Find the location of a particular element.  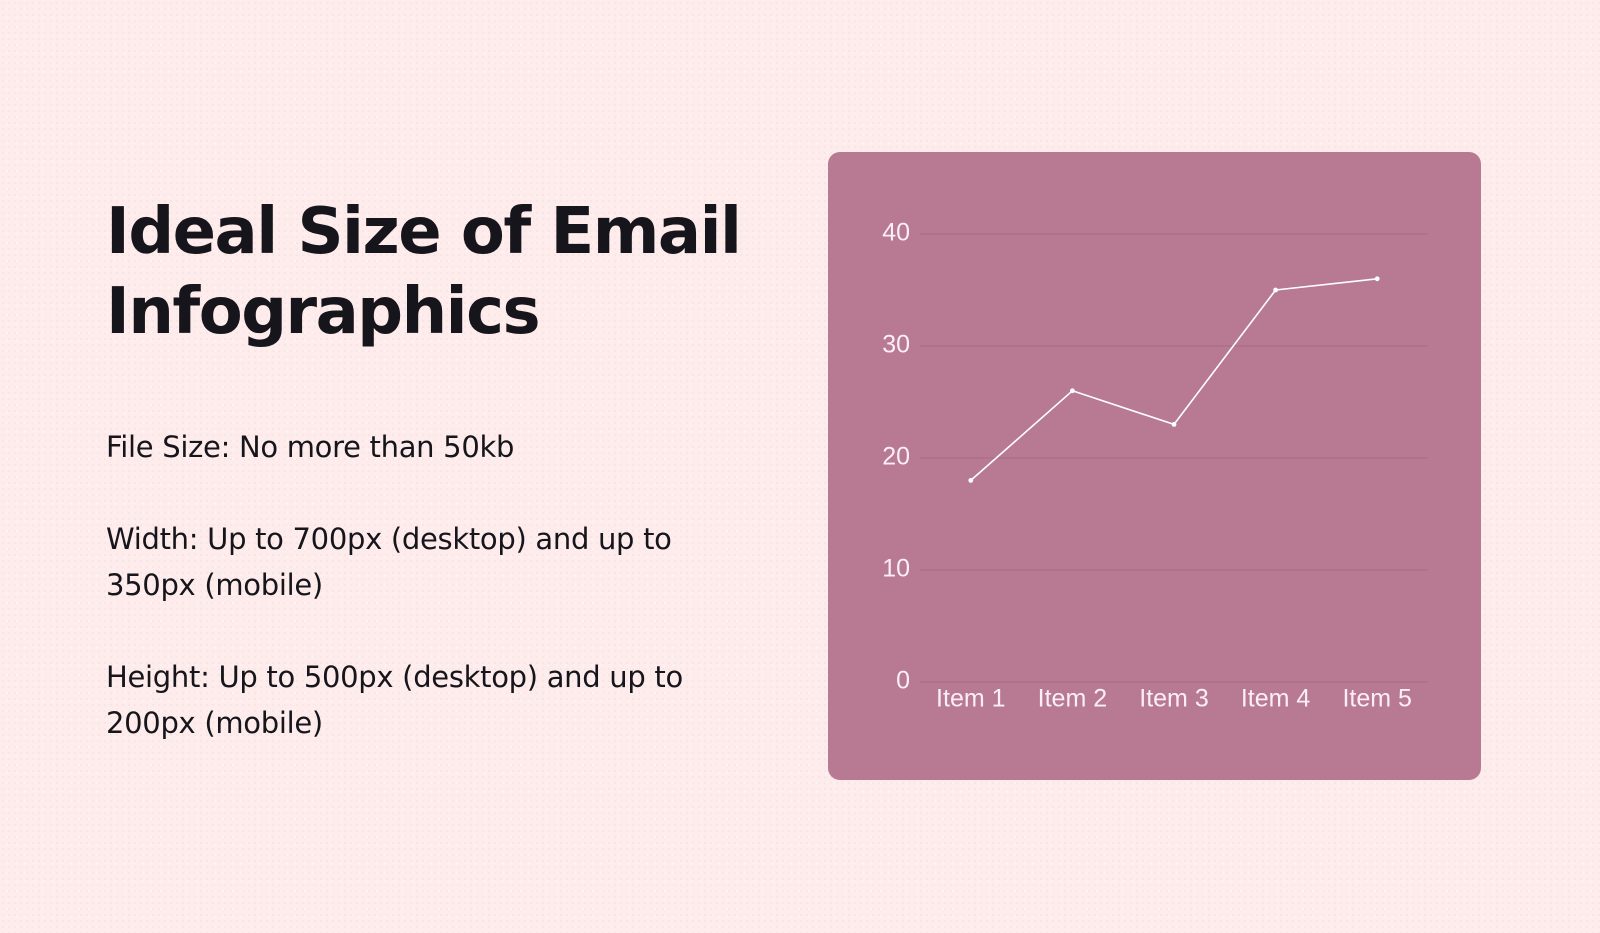

x-tick-label-3: Item 4 is located at coordinates (1276, 699).